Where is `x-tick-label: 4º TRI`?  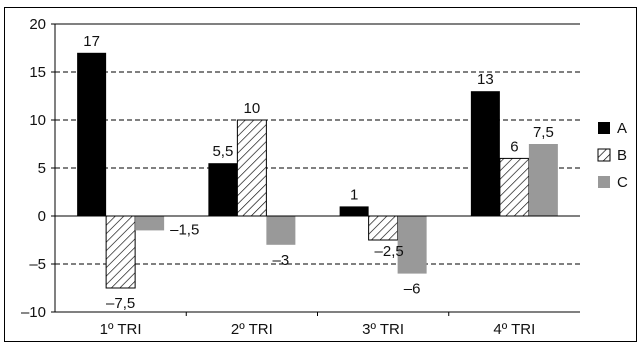 x-tick-label: 4º TRI is located at coordinates (514, 329).